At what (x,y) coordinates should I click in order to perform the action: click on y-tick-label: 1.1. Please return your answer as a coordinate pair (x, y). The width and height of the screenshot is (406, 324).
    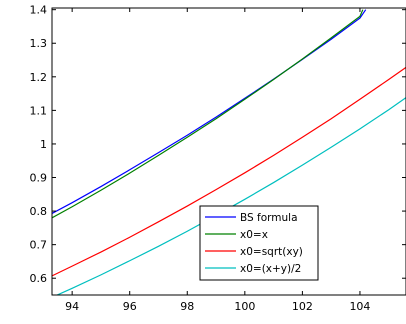
    Looking at the image, I should click on (39, 110).